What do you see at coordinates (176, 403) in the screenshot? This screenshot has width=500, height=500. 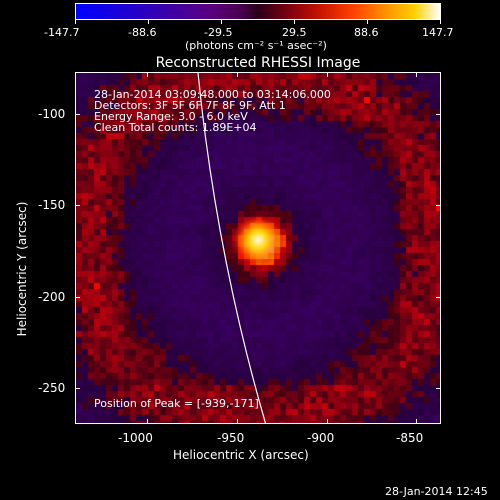 I see `peak-position-label: Position of Peak = [-939,-171]` at bounding box center [176, 403].